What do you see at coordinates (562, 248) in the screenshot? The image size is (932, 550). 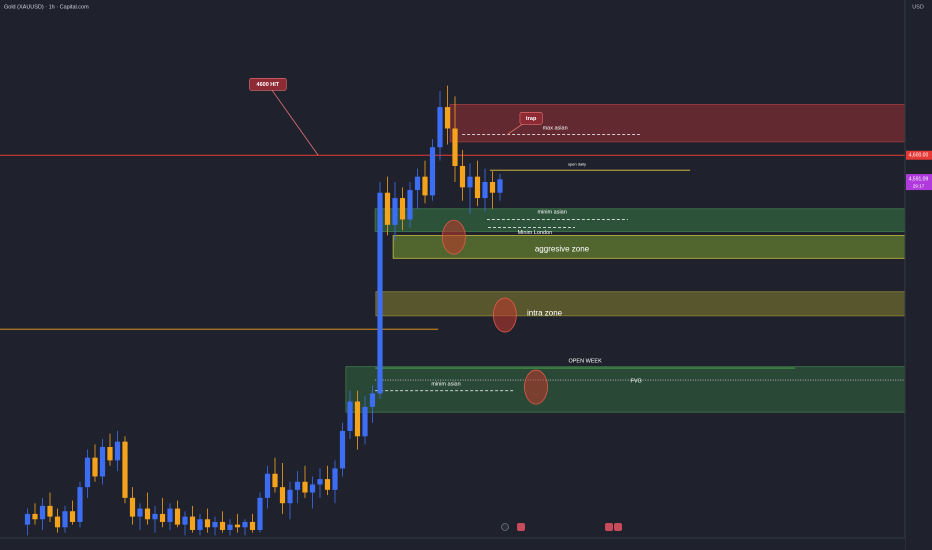 I see `zone-label: aggresive zone` at bounding box center [562, 248].